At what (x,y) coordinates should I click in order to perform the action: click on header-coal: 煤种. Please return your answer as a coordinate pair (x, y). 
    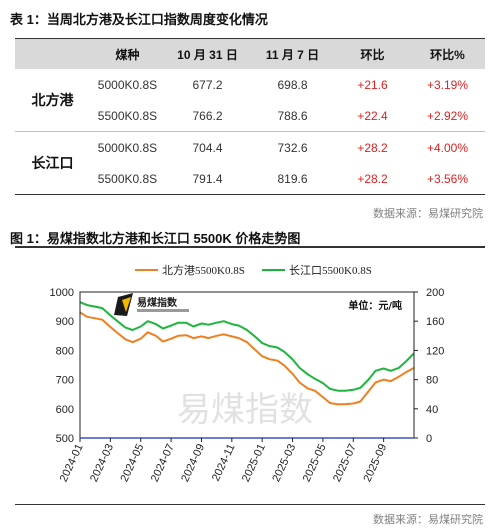
    Looking at the image, I should click on (127, 54).